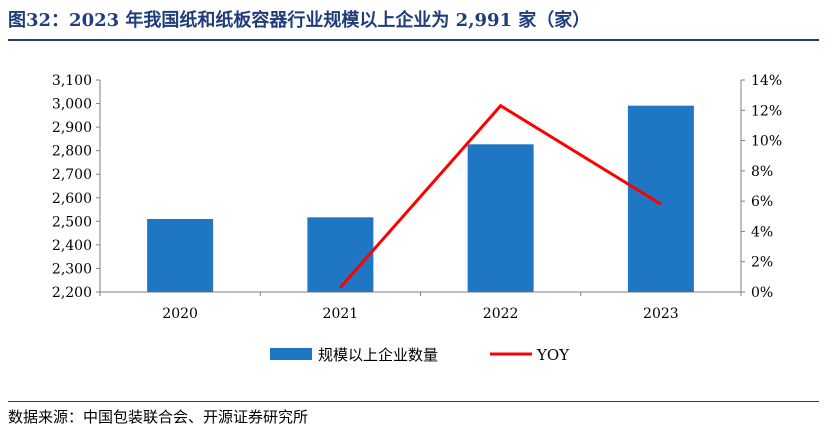 The image size is (827, 441). I want to click on source-divider, so click(413, 401).